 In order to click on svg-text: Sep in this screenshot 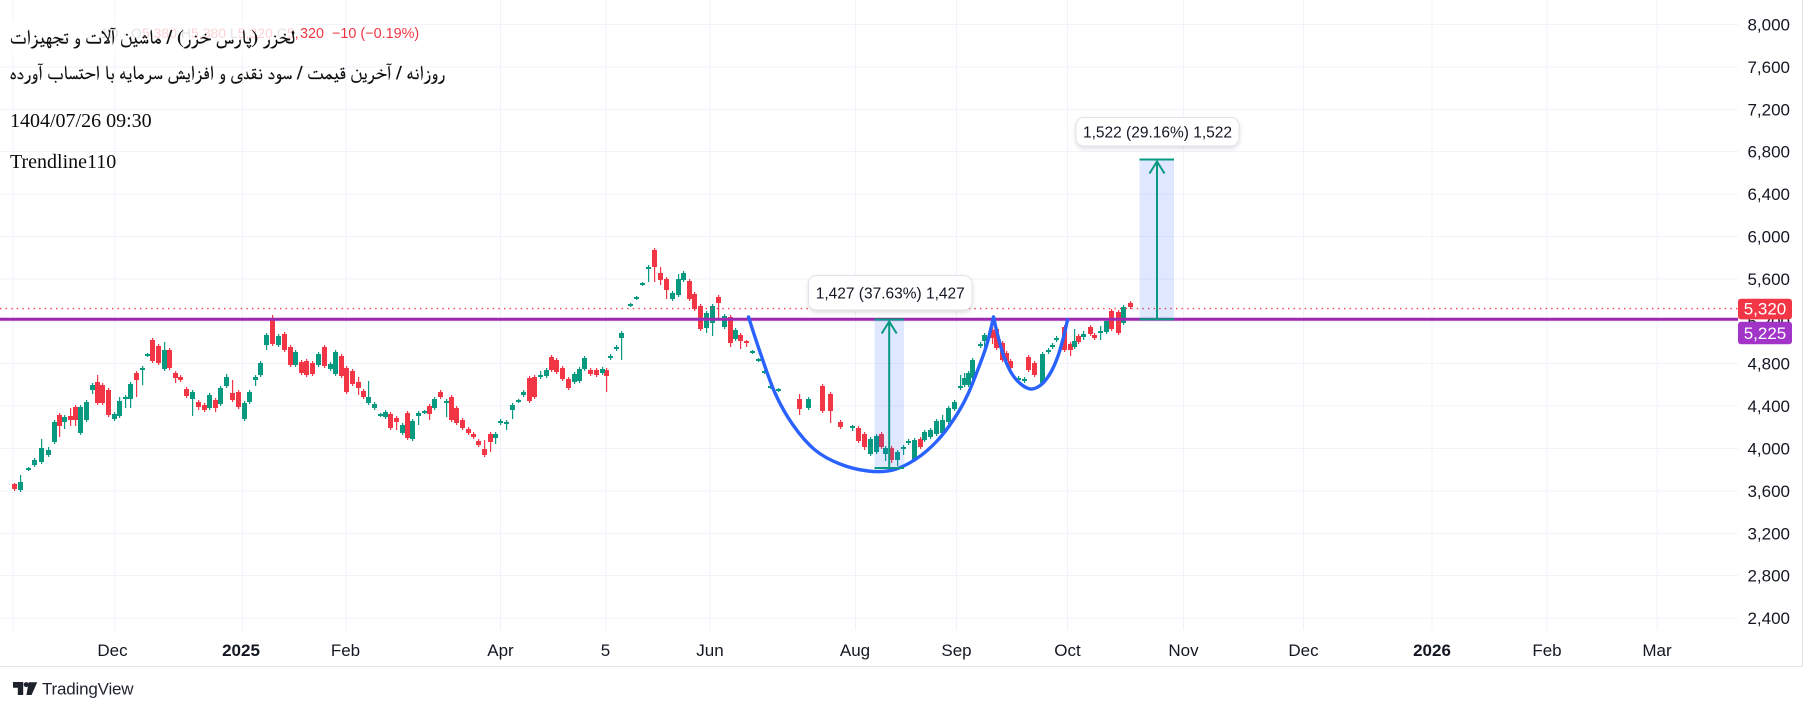, I will do `click(956, 650)`.